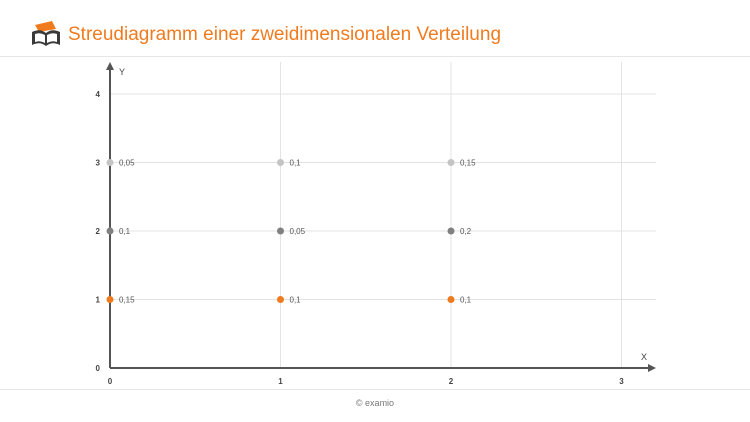  What do you see at coordinates (375, 389) in the screenshot?
I see `footer-divider` at bounding box center [375, 389].